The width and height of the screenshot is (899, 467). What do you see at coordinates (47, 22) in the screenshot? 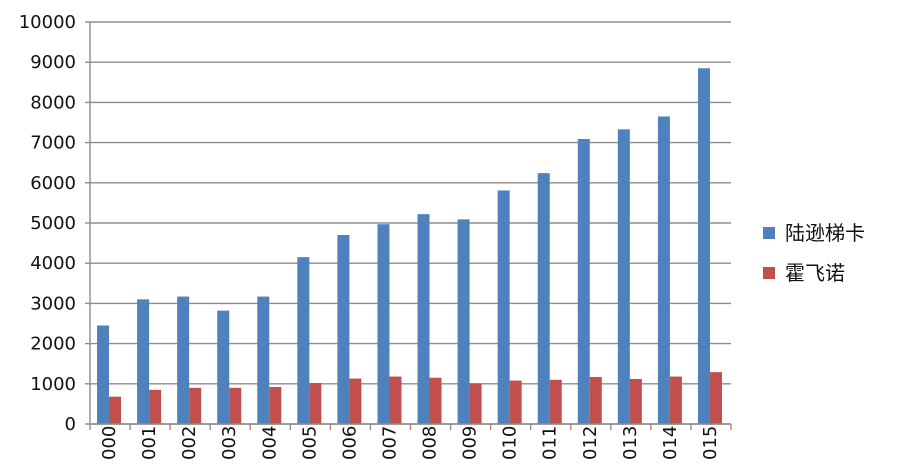
I see `y-tick-label-10000: 10000` at bounding box center [47, 22].